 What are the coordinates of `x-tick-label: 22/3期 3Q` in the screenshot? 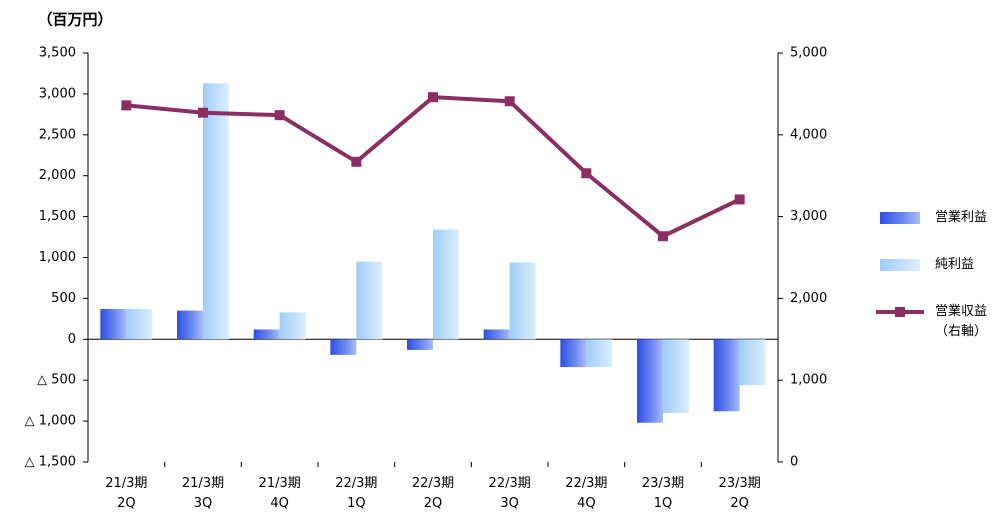 It's located at (509, 493).